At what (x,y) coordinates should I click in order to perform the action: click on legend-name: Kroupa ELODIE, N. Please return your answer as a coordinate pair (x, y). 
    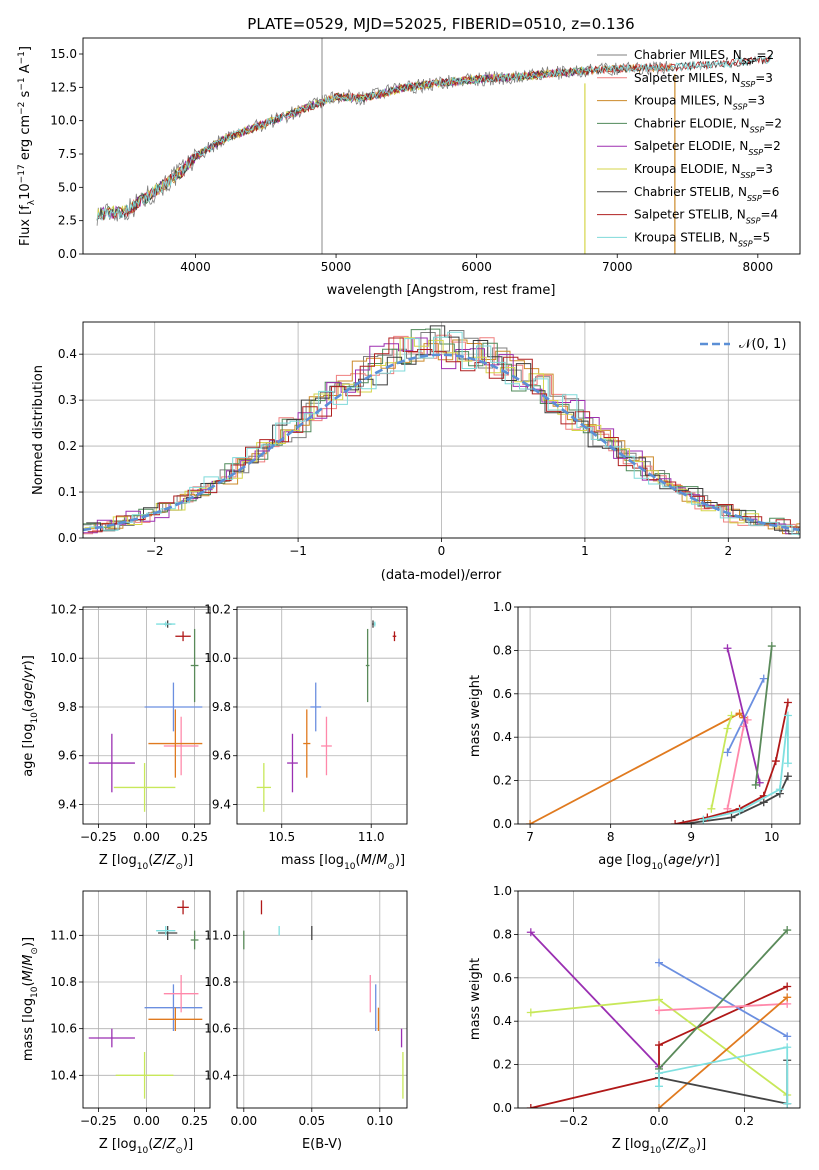
    Looking at the image, I should click on (687, 169).